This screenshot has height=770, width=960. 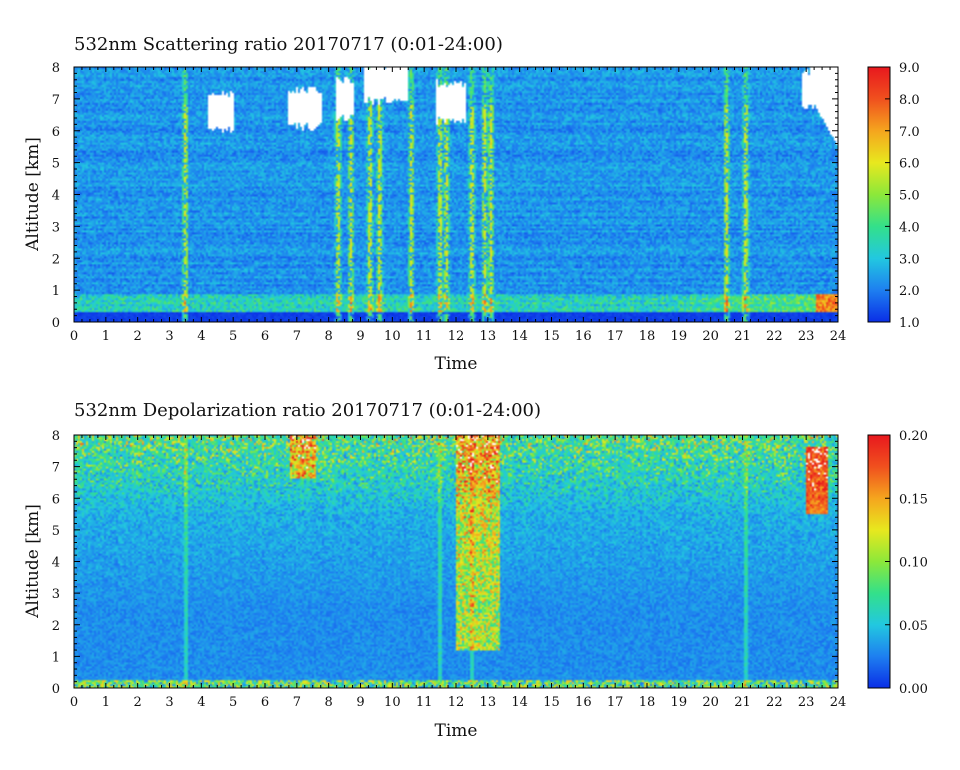 I want to click on colorbar-tick-label: 0.10, so click(x=913, y=563).